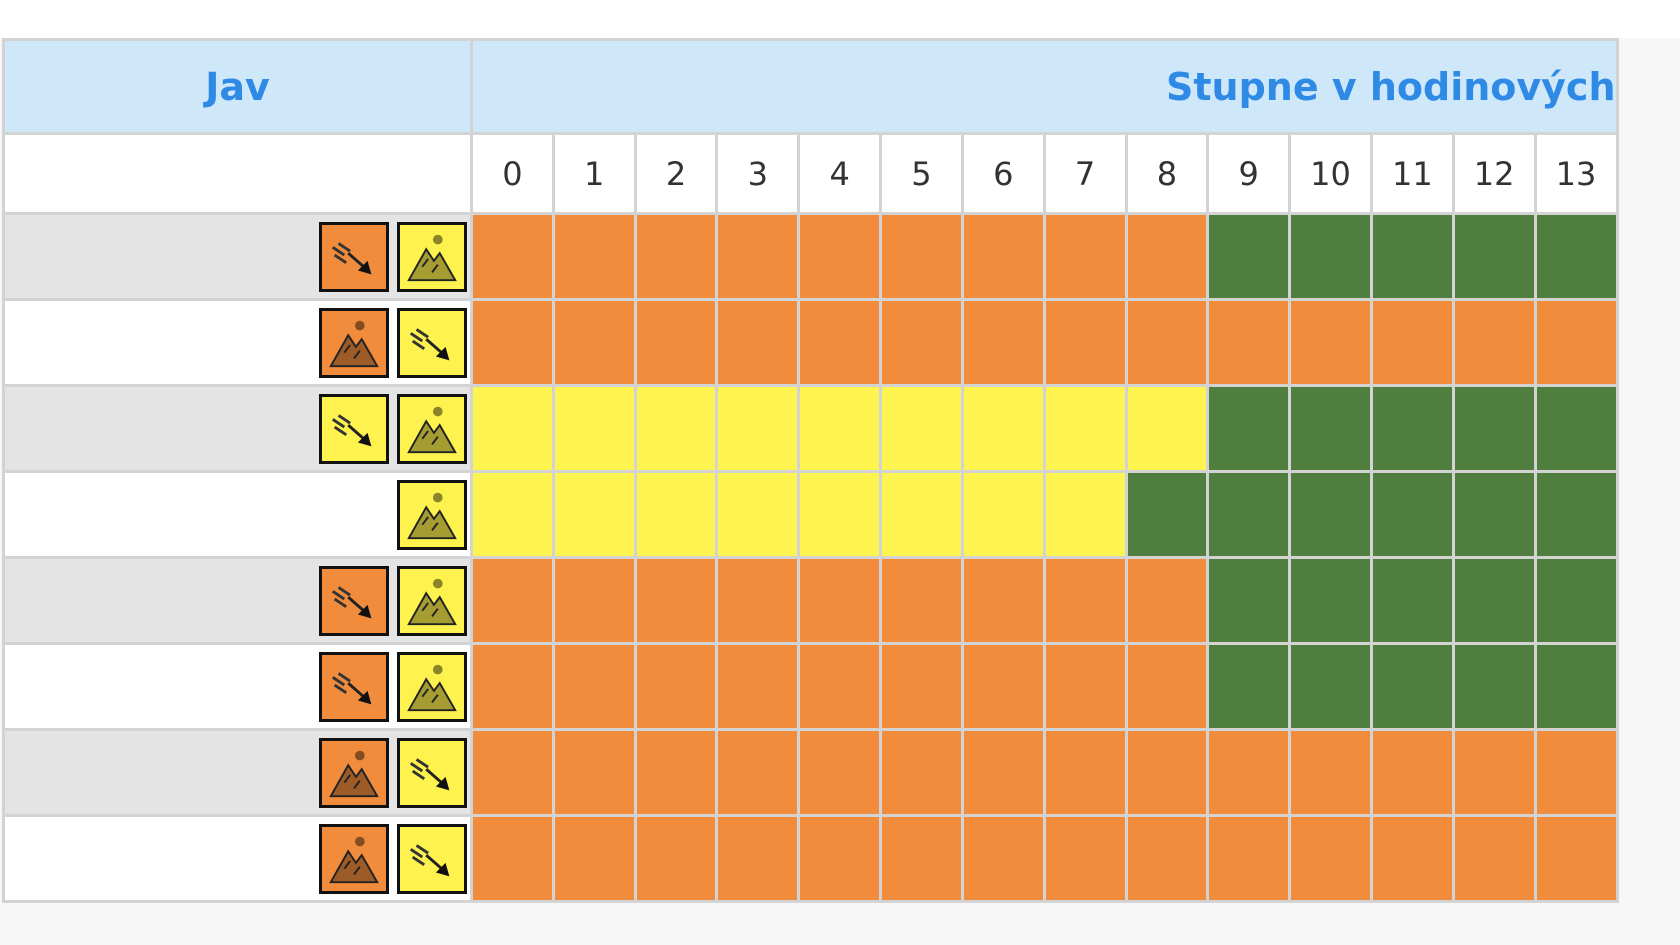 The width and height of the screenshot is (1680, 945). Describe the element at coordinates (676, 173) in the screenshot. I see `hour-label: 2` at that location.